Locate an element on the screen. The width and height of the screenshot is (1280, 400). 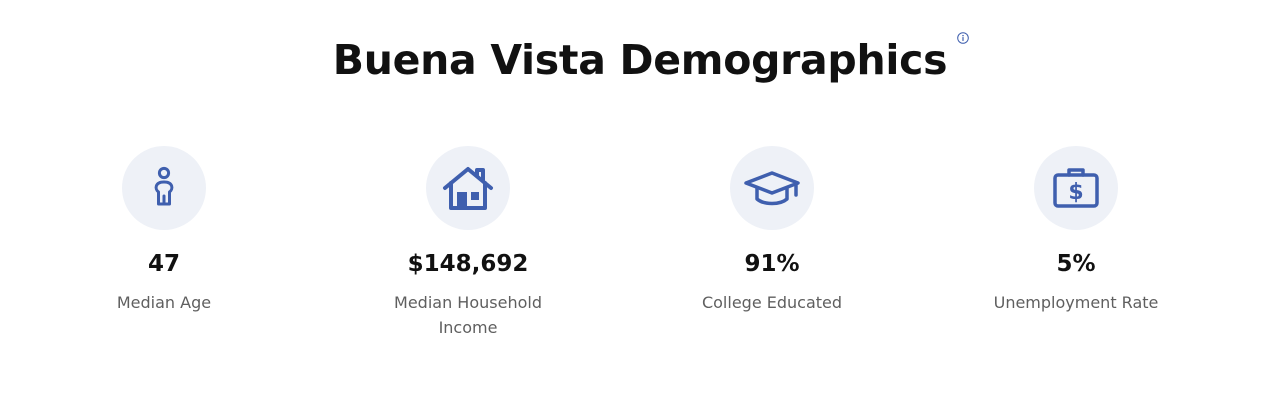
page-title-text: Buena Vista Demographics is located at coordinates (640, 60).